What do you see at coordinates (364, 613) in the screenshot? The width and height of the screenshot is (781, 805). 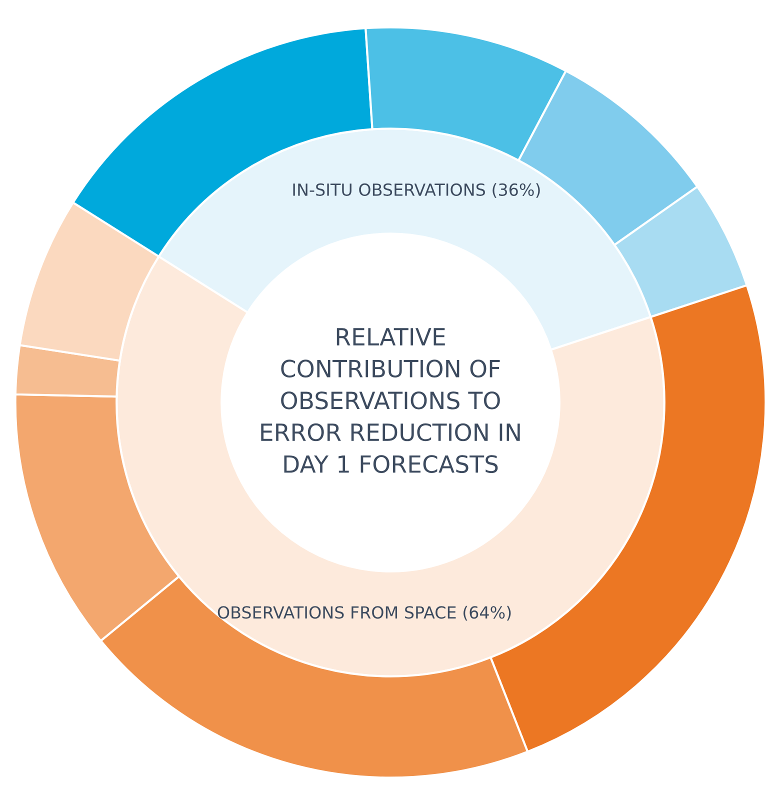 I see `text: OBSERVATIONS FROM SPACE (64%)` at bounding box center [364, 613].